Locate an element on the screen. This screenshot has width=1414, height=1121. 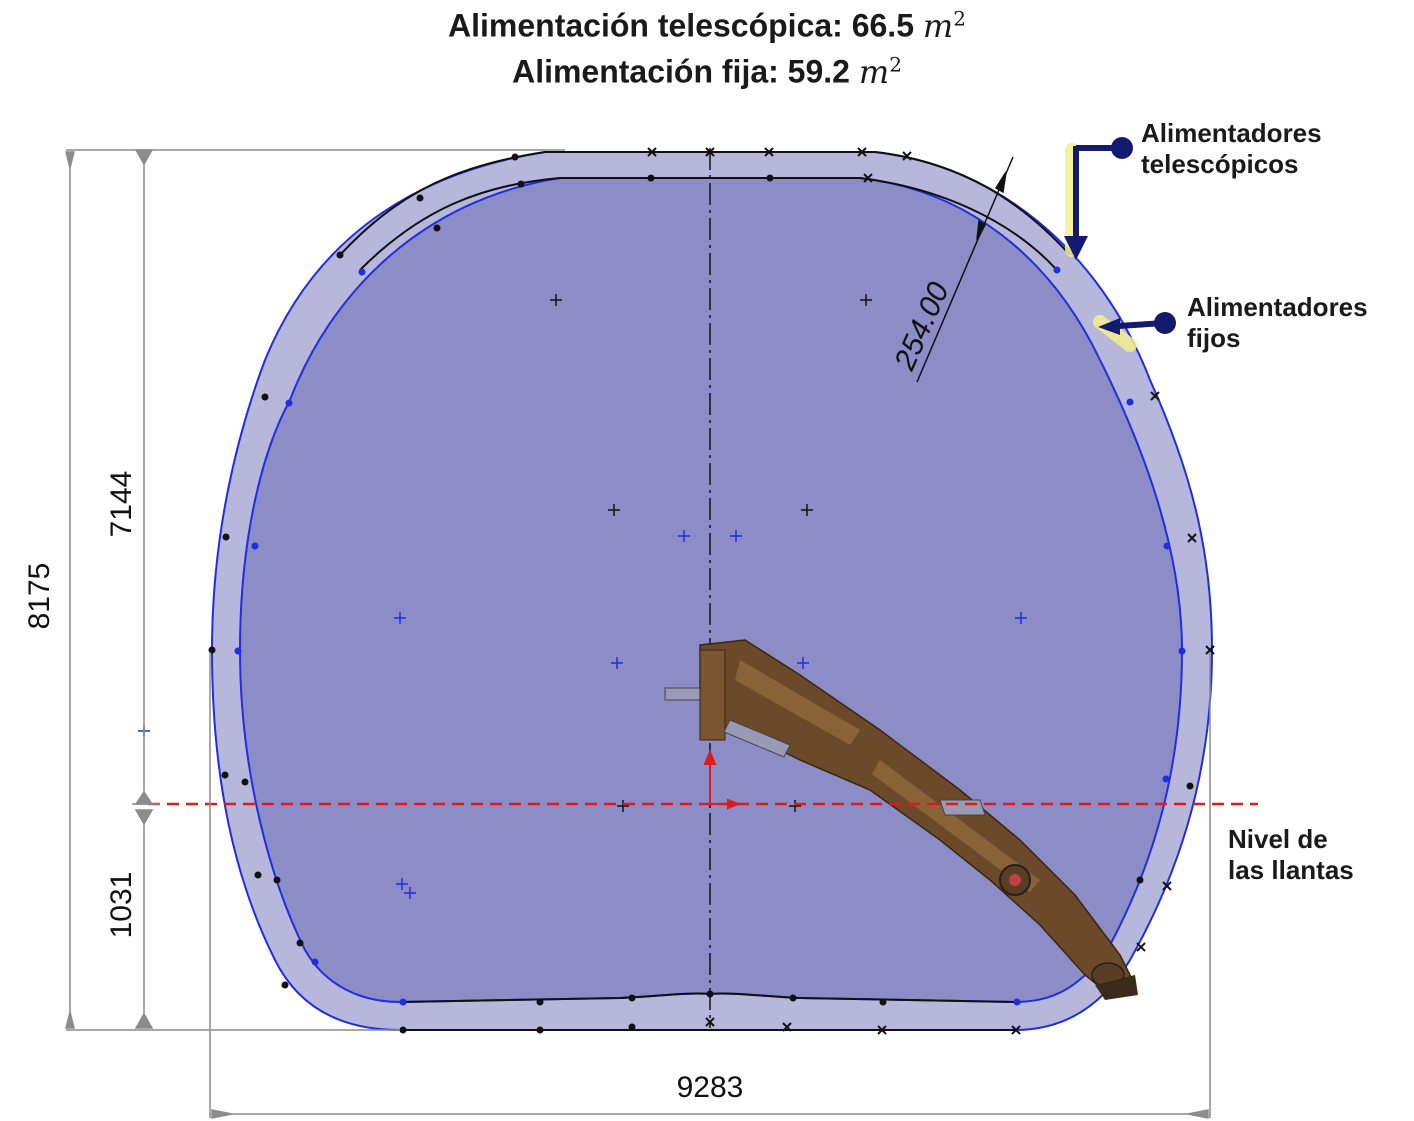
offset-dimension is located at coordinates (965, 269).